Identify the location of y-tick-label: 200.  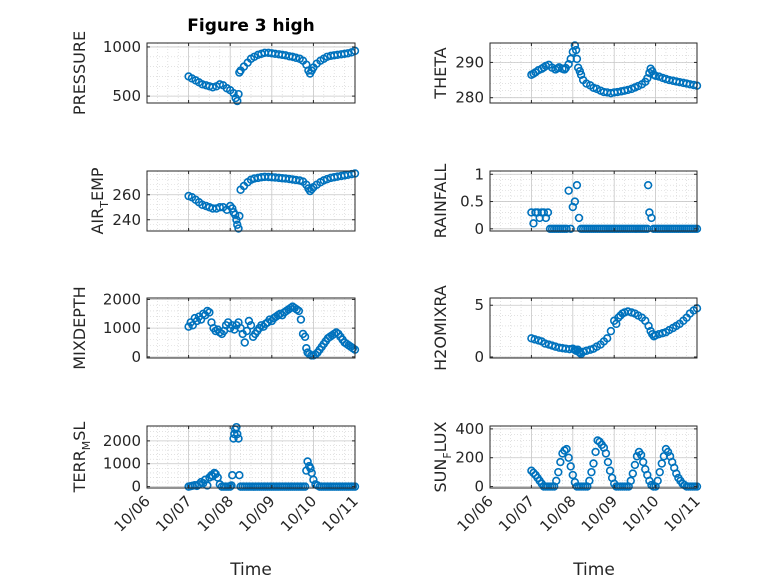
(469, 458).